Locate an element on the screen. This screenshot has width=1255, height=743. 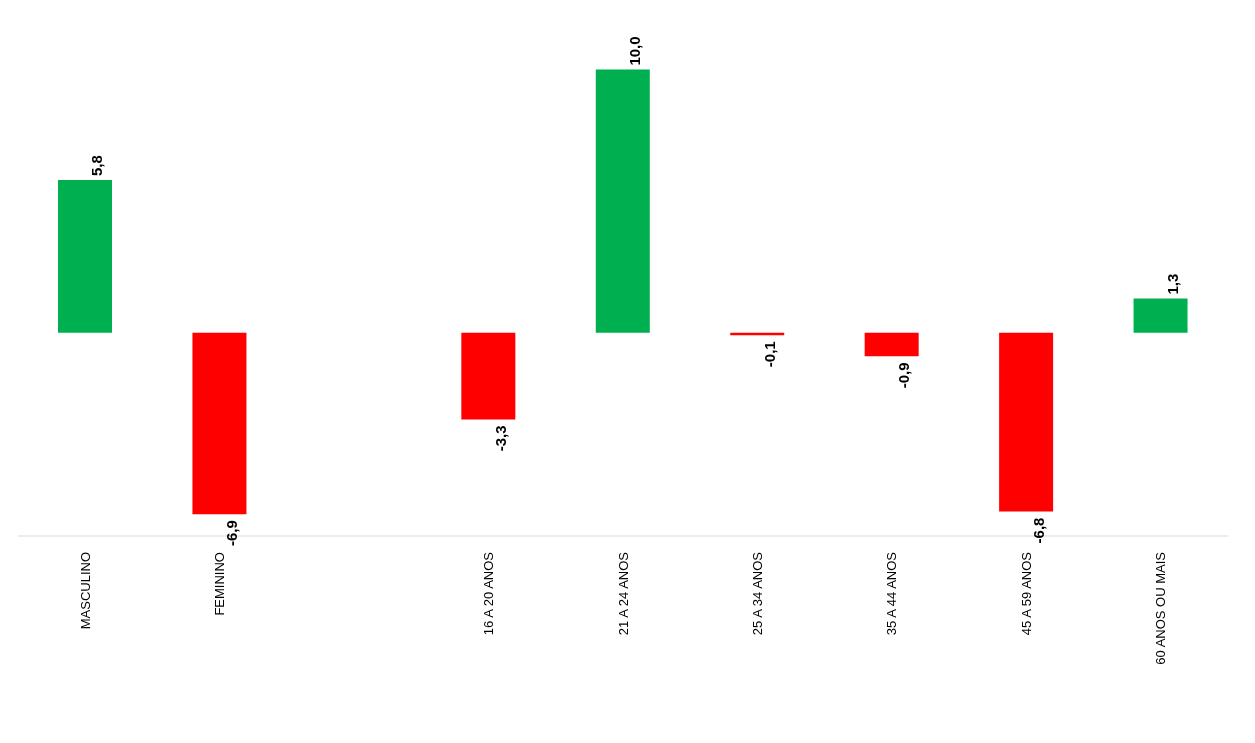
x-tick-label: 60 ANOS OU MAIS is located at coordinates (1161, 608).